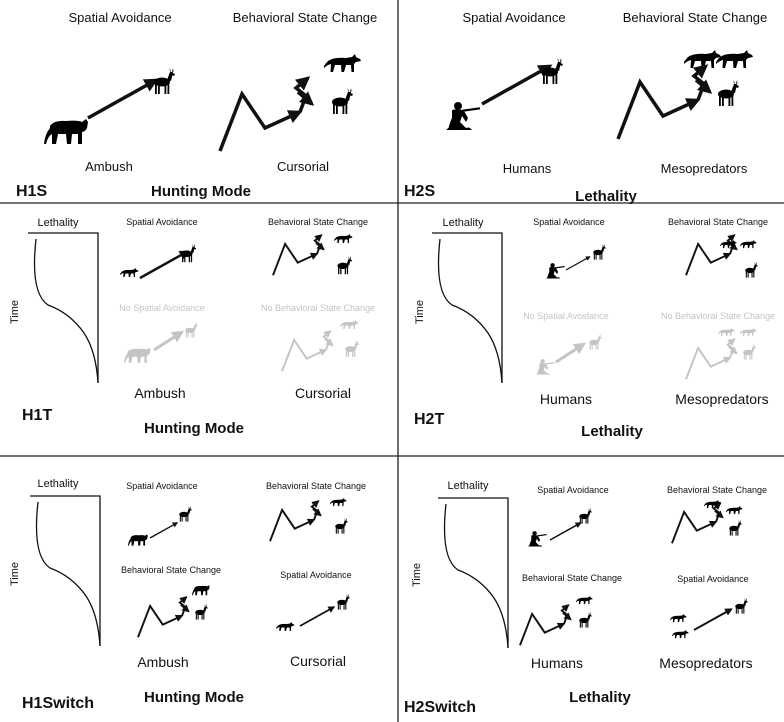 This screenshot has height=722, width=784. I want to click on h2t-subtitle: Lethality, so click(612, 431).